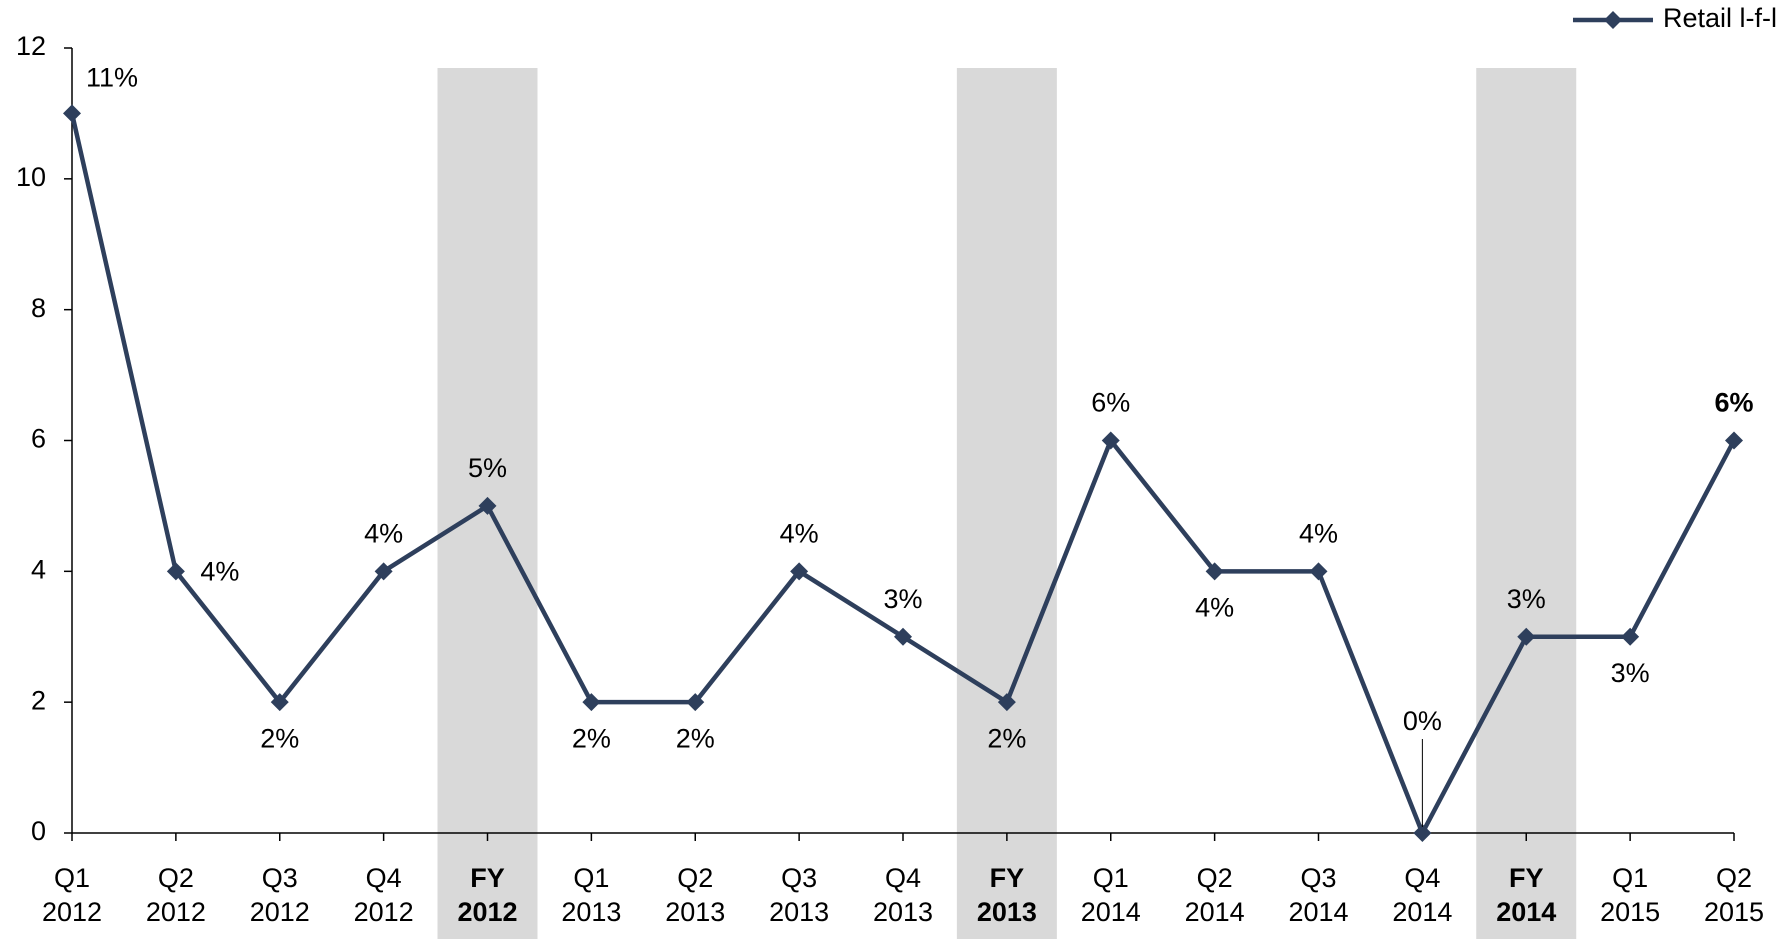 The height and width of the screenshot is (939, 1787). Describe the element at coordinates (1720, 18) in the screenshot. I see `legend-label: Retail l-f-l` at that location.